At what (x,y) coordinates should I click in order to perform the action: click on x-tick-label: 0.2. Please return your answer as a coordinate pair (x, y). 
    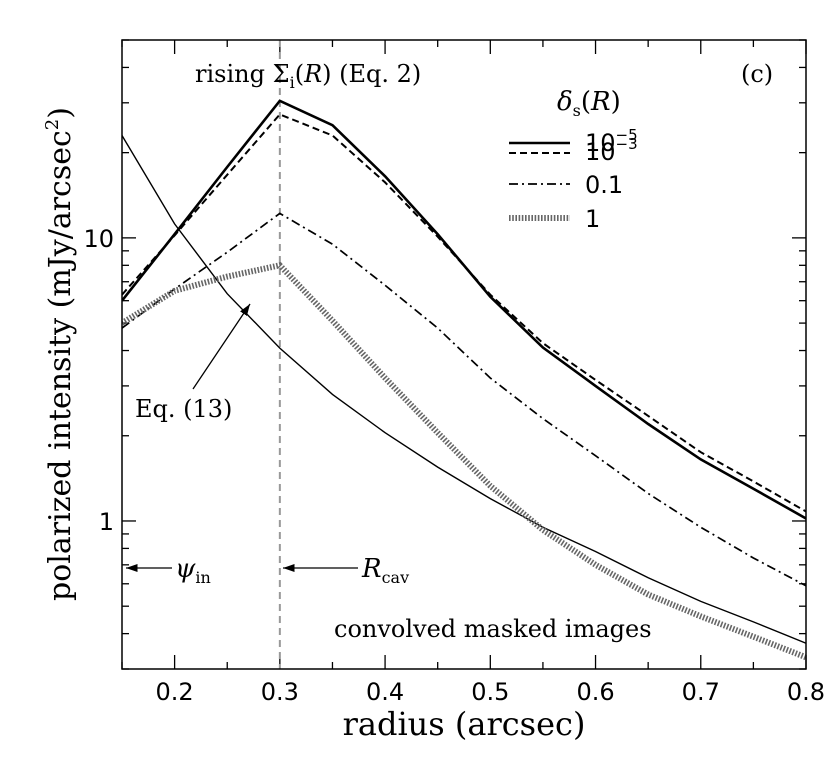
    Looking at the image, I should click on (175, 692).